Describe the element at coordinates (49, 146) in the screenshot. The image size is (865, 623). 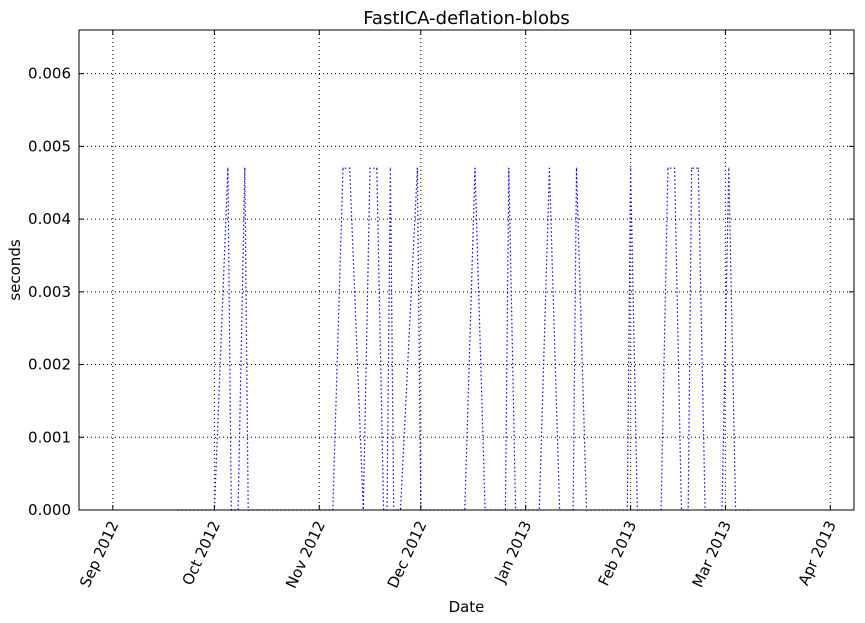
I see `y-tick-label: 0.005` at that location.